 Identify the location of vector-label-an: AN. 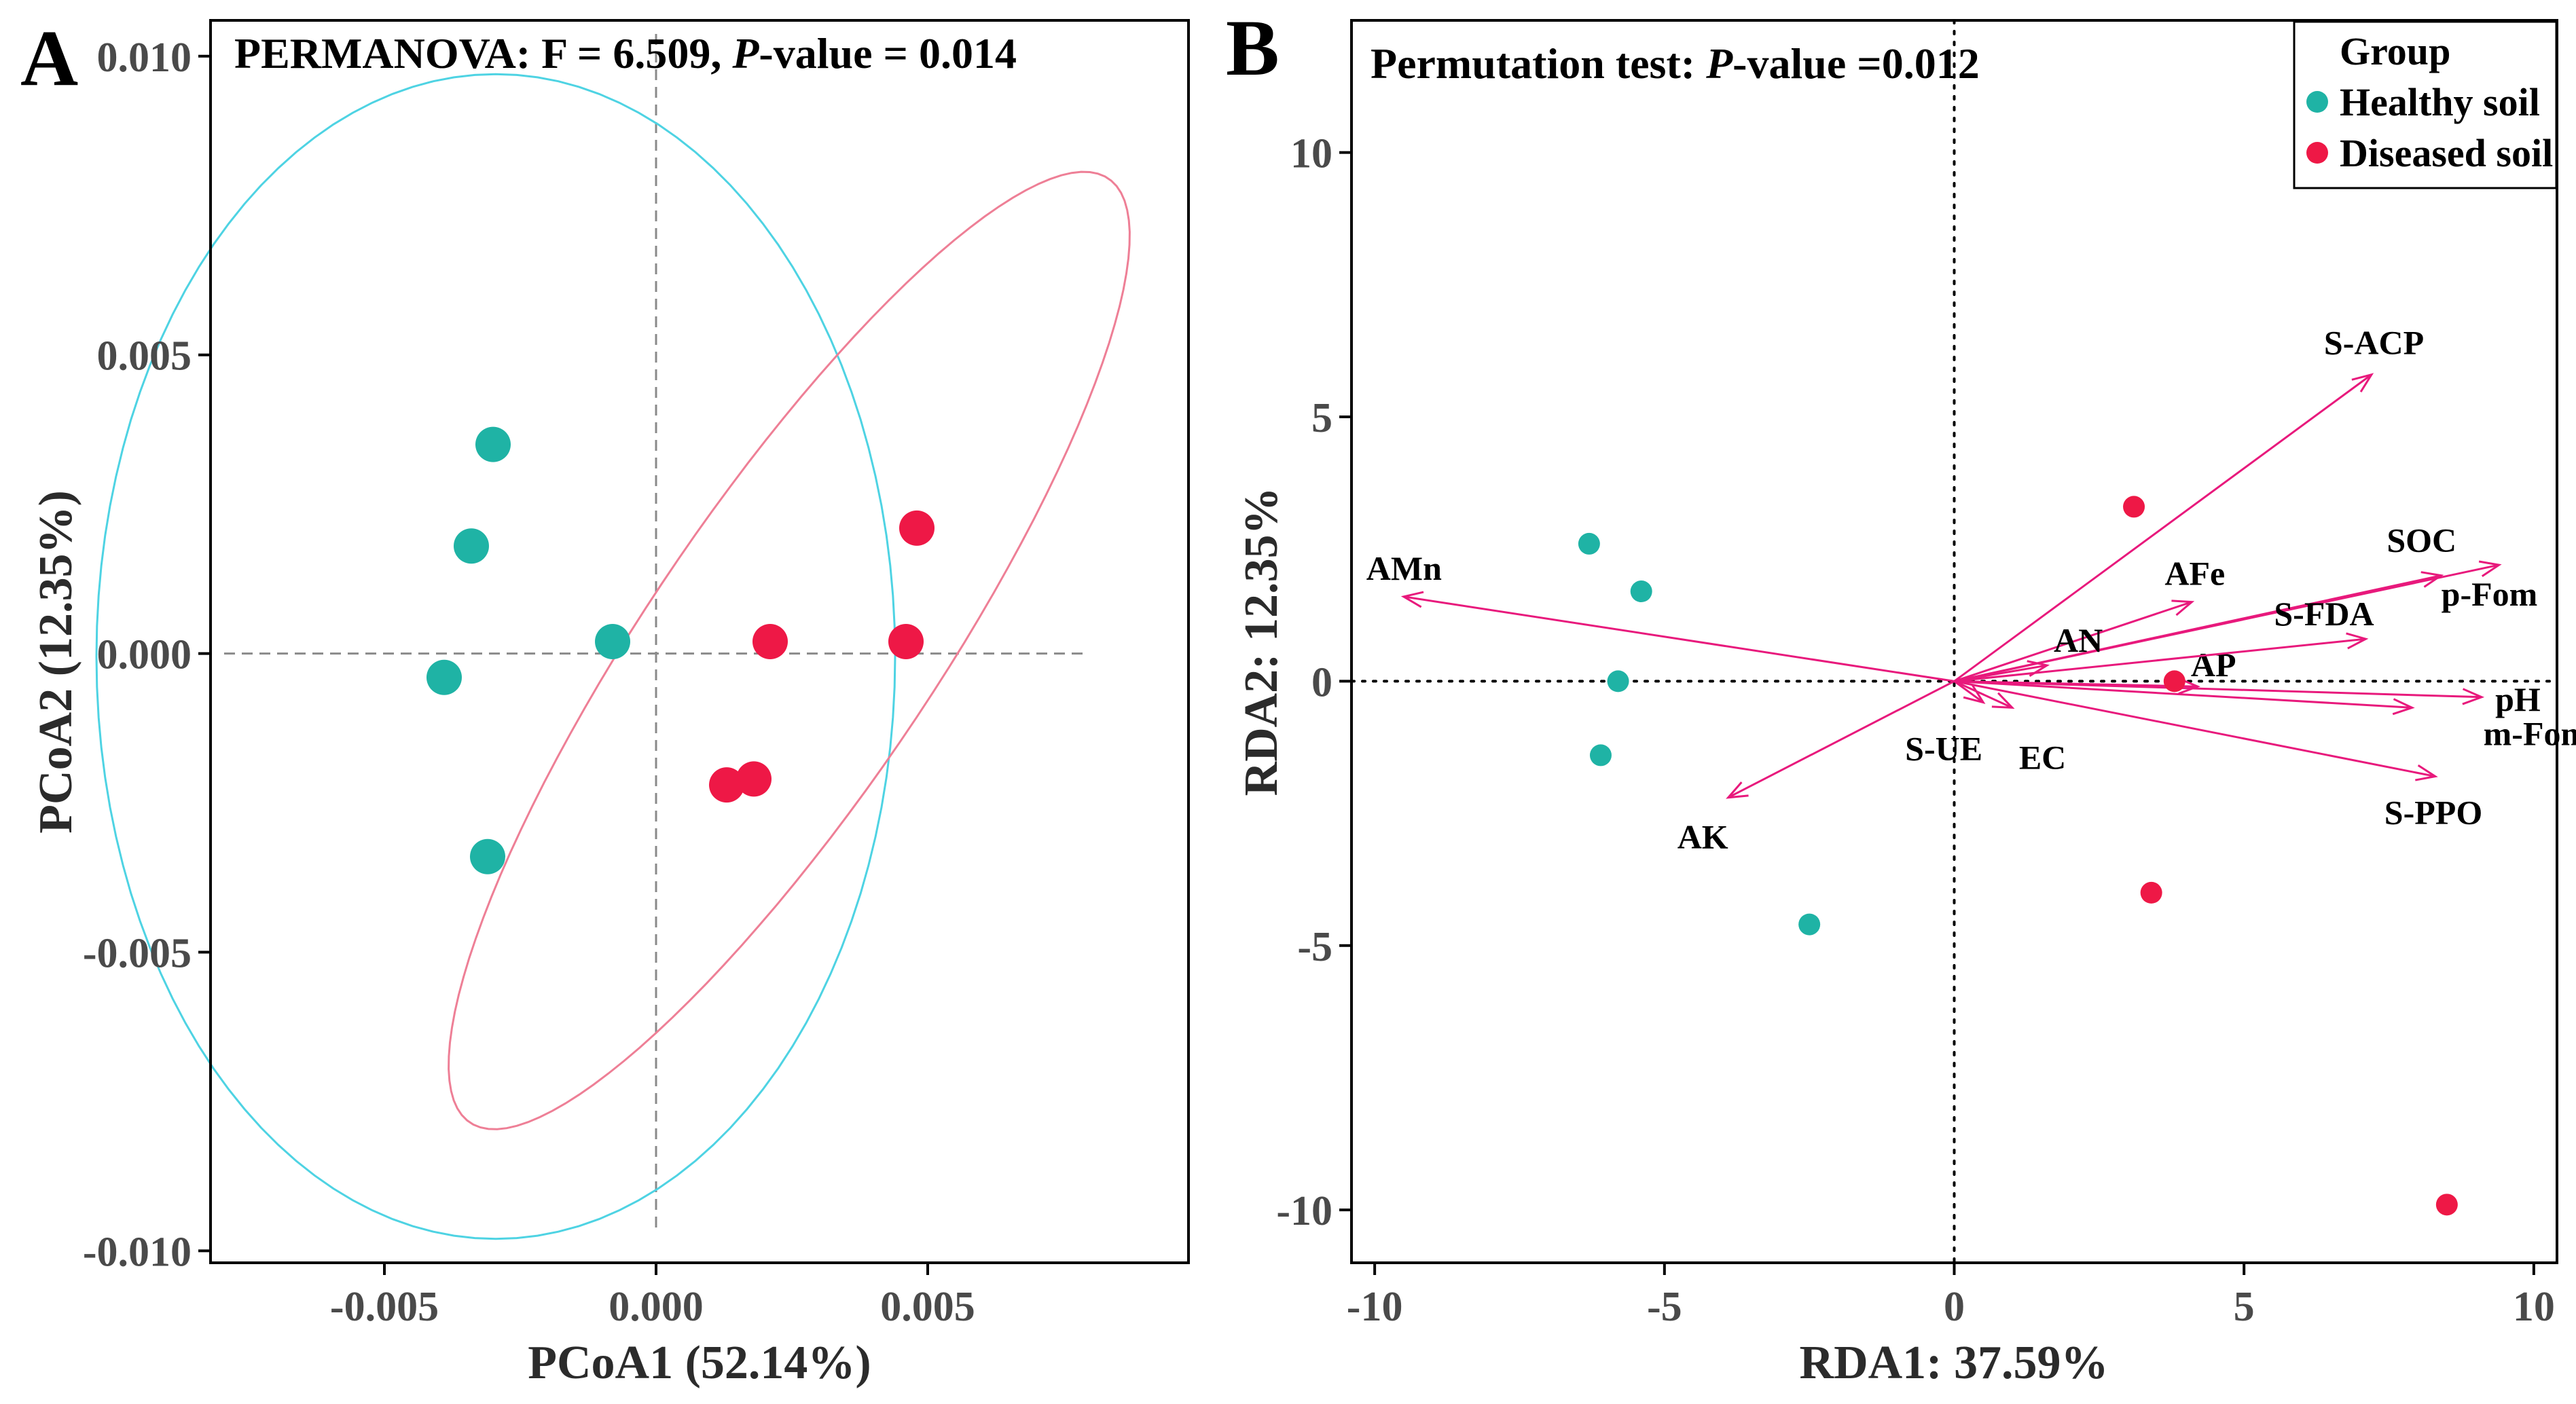
(2078, 640).